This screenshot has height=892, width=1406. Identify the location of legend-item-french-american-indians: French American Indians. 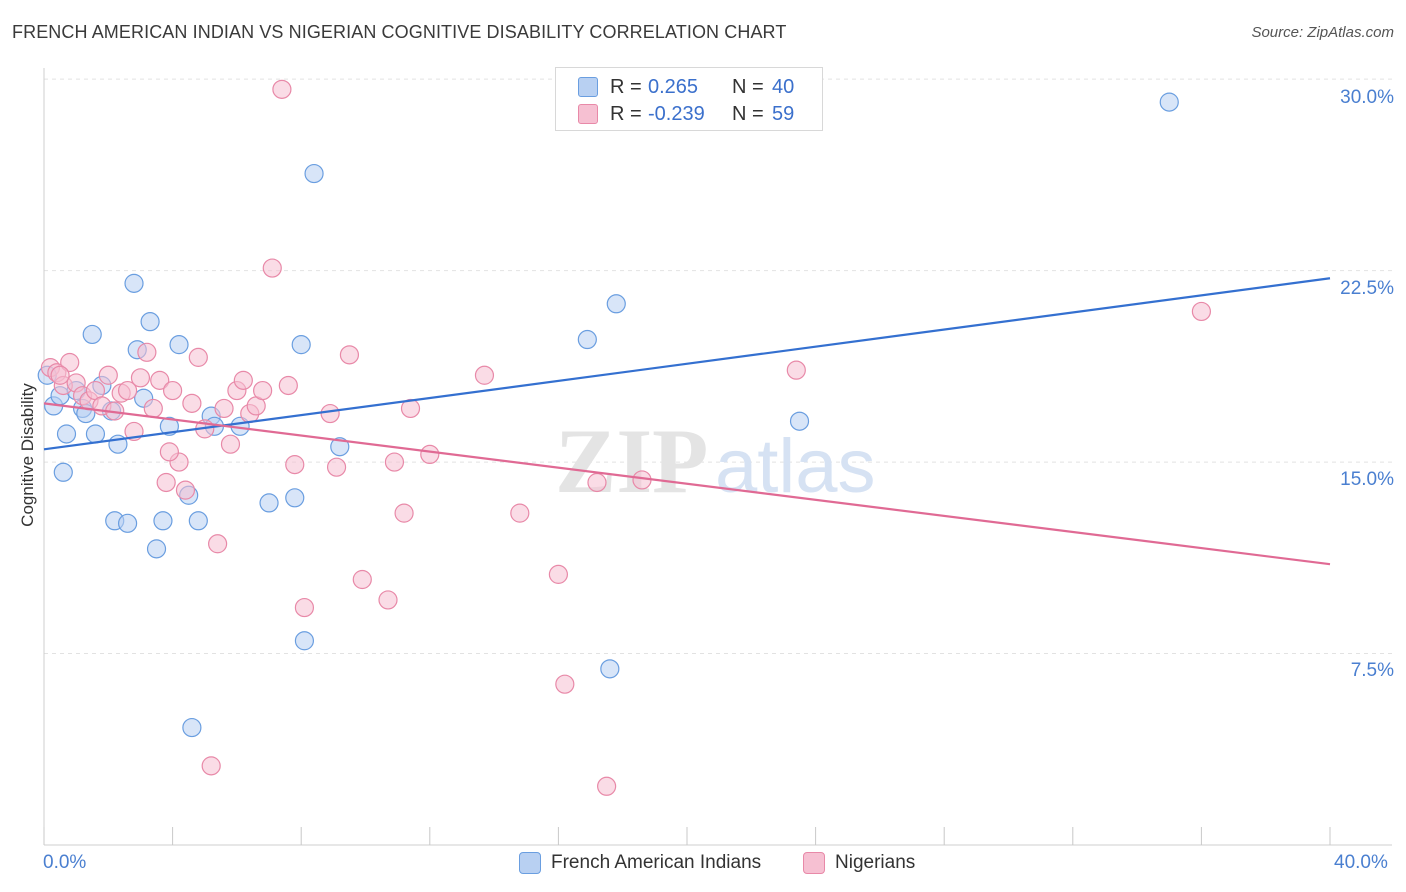
(640, 863).